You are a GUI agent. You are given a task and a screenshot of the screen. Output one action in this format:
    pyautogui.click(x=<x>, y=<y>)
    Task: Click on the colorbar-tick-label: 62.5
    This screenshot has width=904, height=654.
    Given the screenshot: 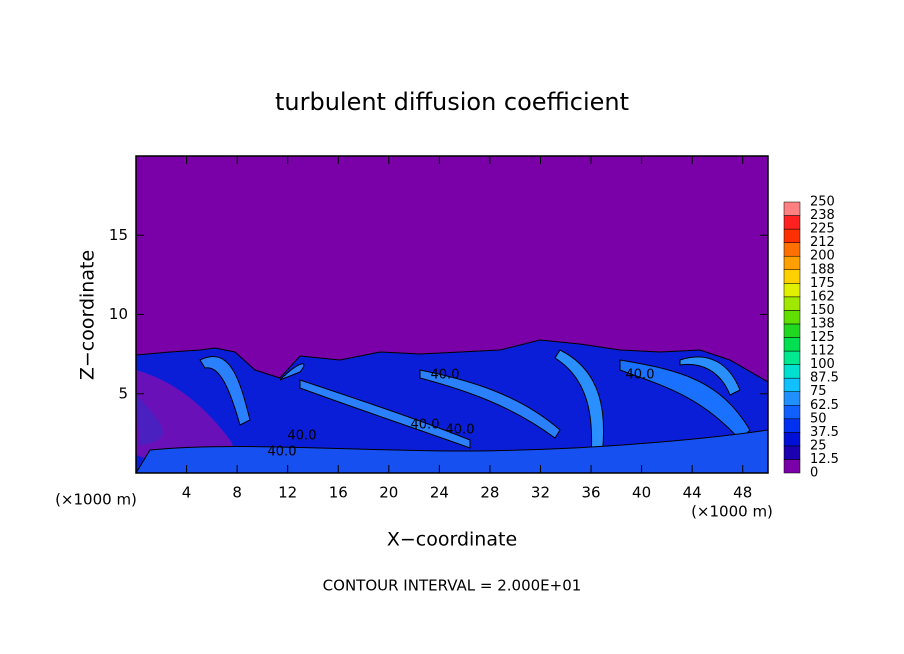 What is the action you would take?
    pyautogui.click(x=824, y=405)
    